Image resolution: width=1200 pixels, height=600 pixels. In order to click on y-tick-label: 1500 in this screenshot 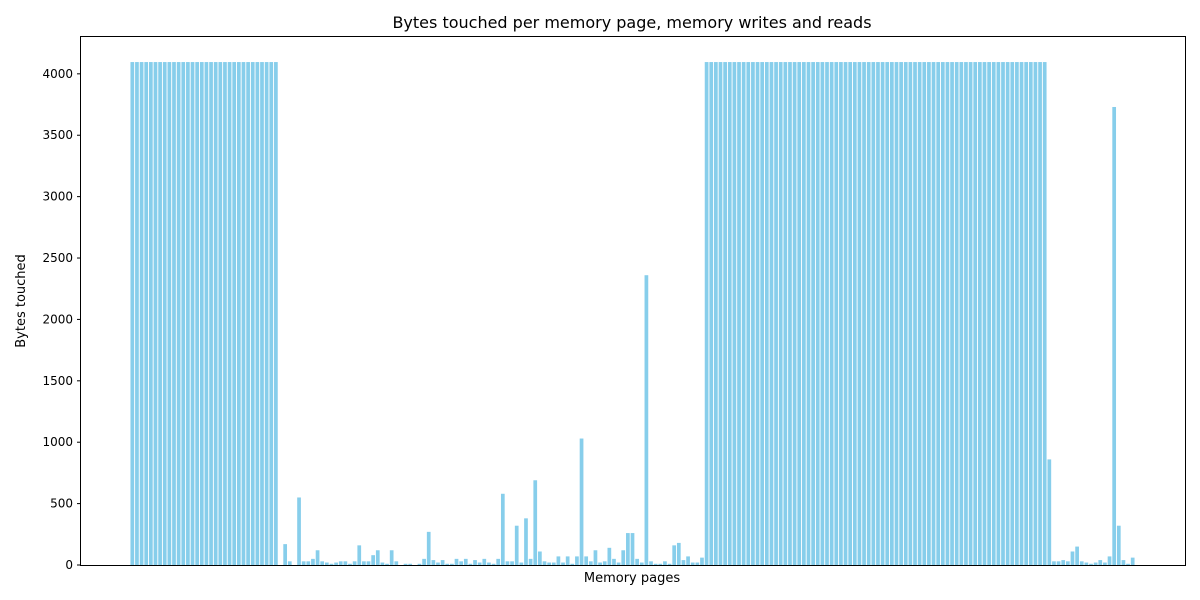, I will do `click(57, 381)`.